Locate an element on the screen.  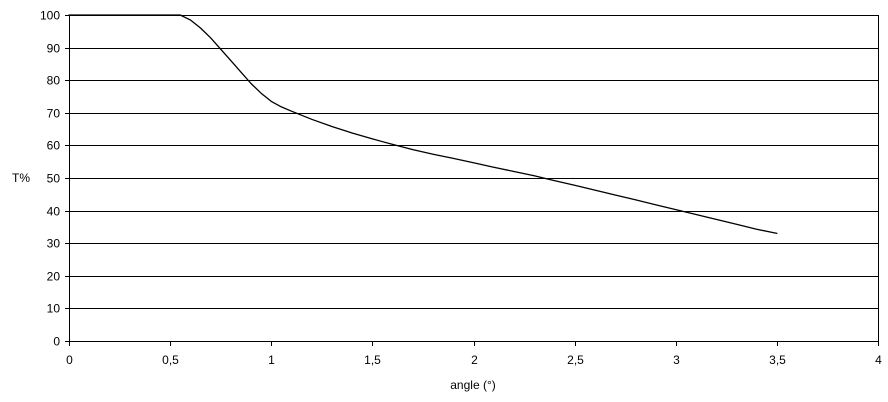
y-tick-label: 100 is located at coordinates (50, 16).